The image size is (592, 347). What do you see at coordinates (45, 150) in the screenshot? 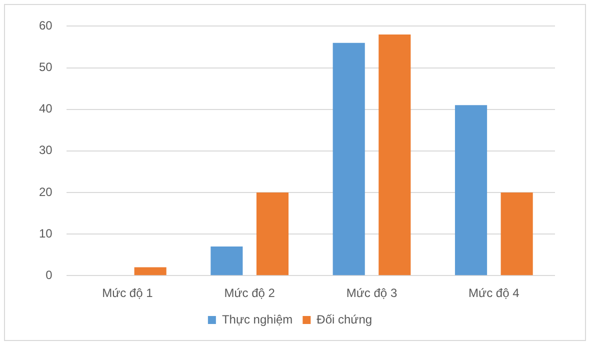
I see `y-tick-label: 30` at bounding box center [45, 150].